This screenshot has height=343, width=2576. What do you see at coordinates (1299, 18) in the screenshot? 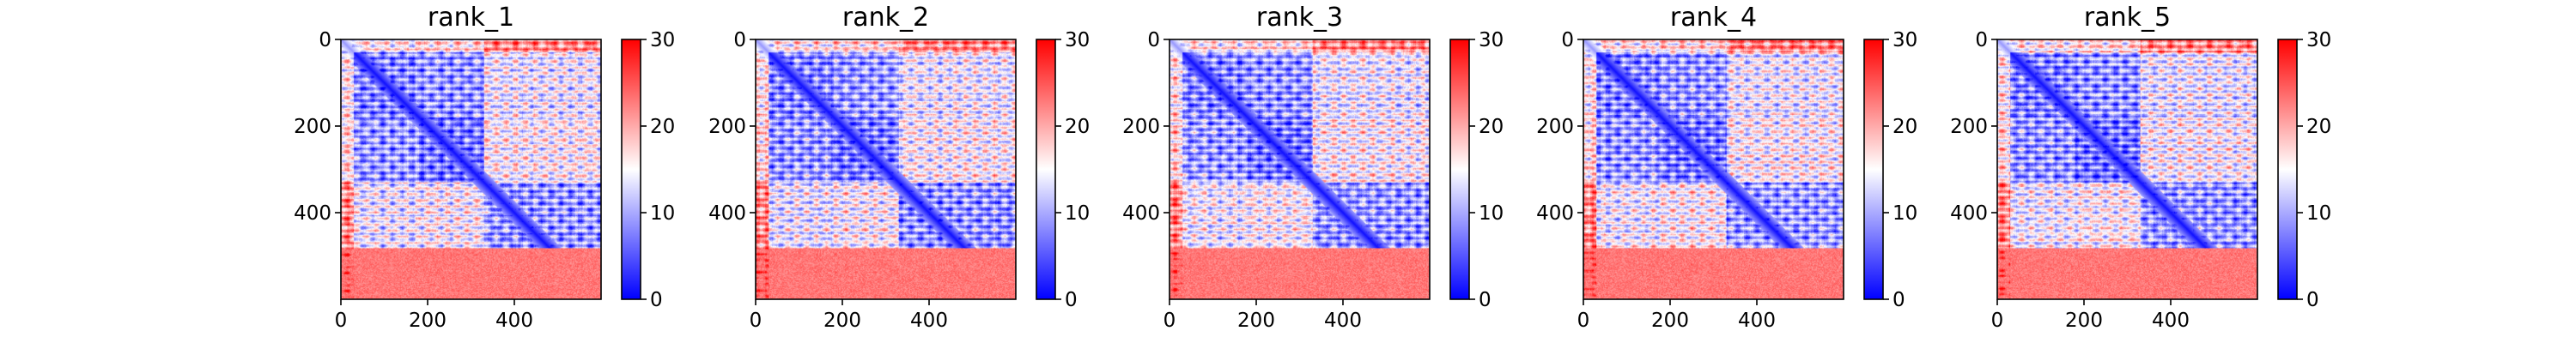
I see `panel-title: rank_3` at bounding box center [1299, 18].